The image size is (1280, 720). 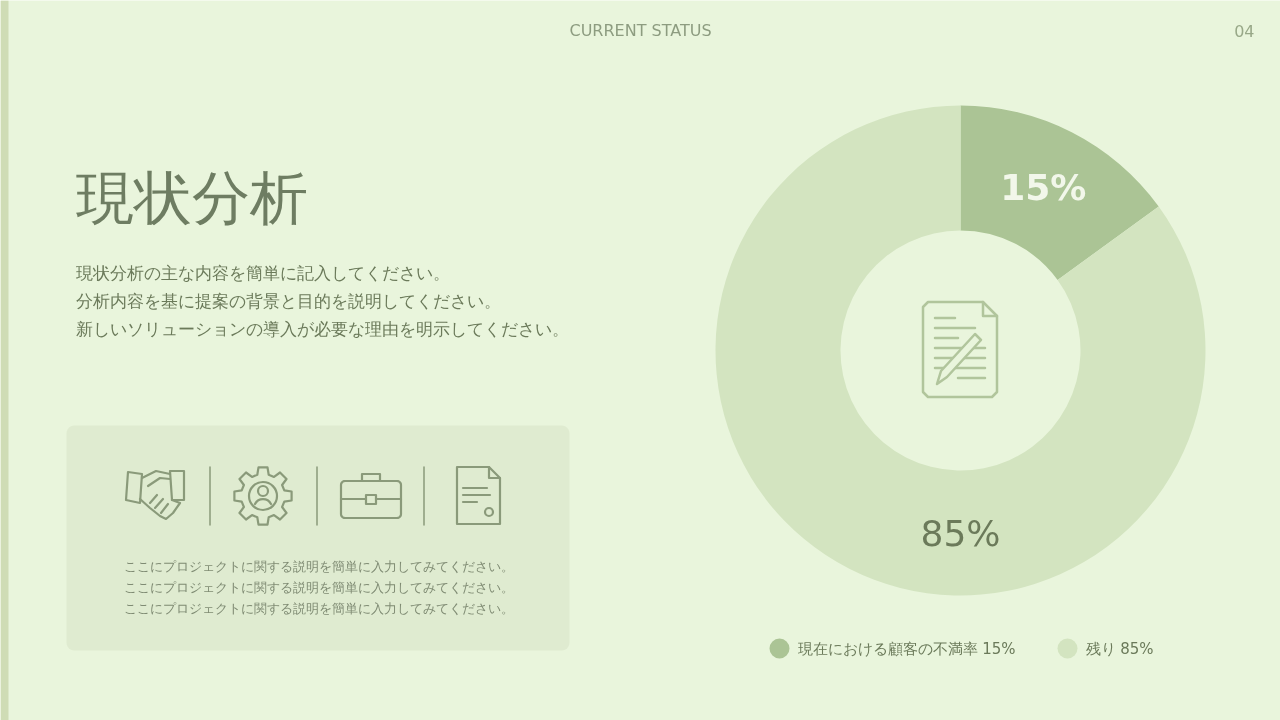 I want to click on text: 04, so click(x=1244, y=31).